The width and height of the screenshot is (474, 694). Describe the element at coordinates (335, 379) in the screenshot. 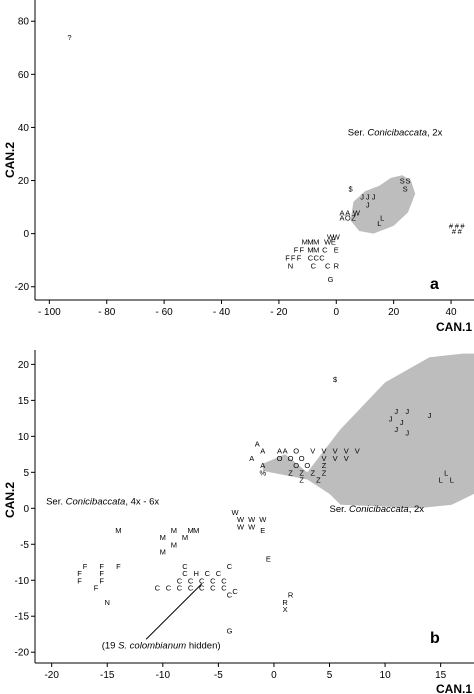

I see `data-point-label: $` at that location.